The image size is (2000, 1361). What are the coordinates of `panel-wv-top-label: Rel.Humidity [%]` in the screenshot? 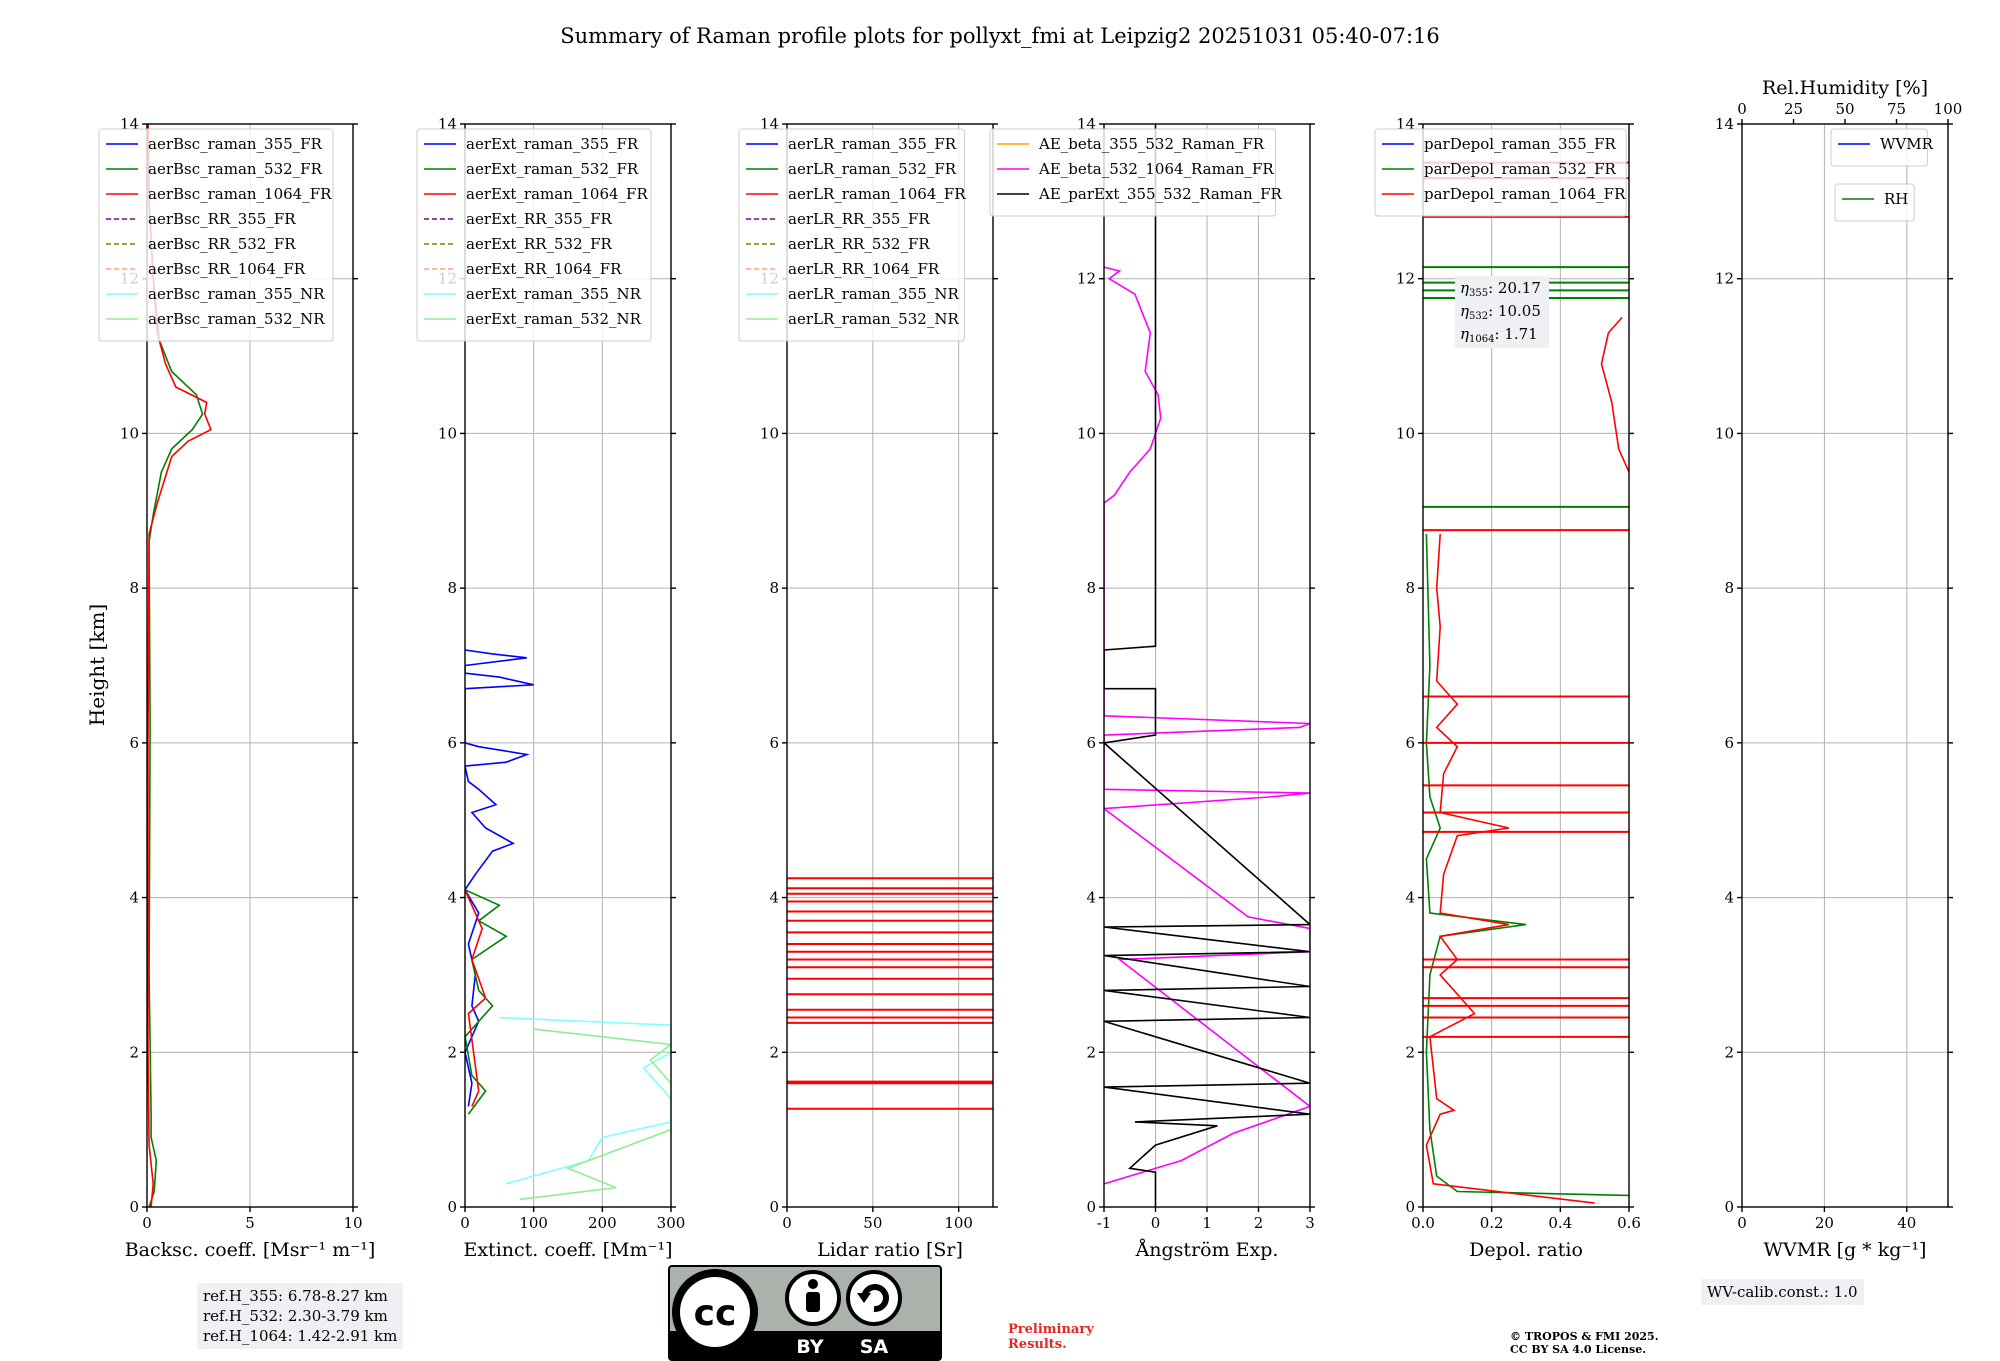 It's located at (1845, 88).